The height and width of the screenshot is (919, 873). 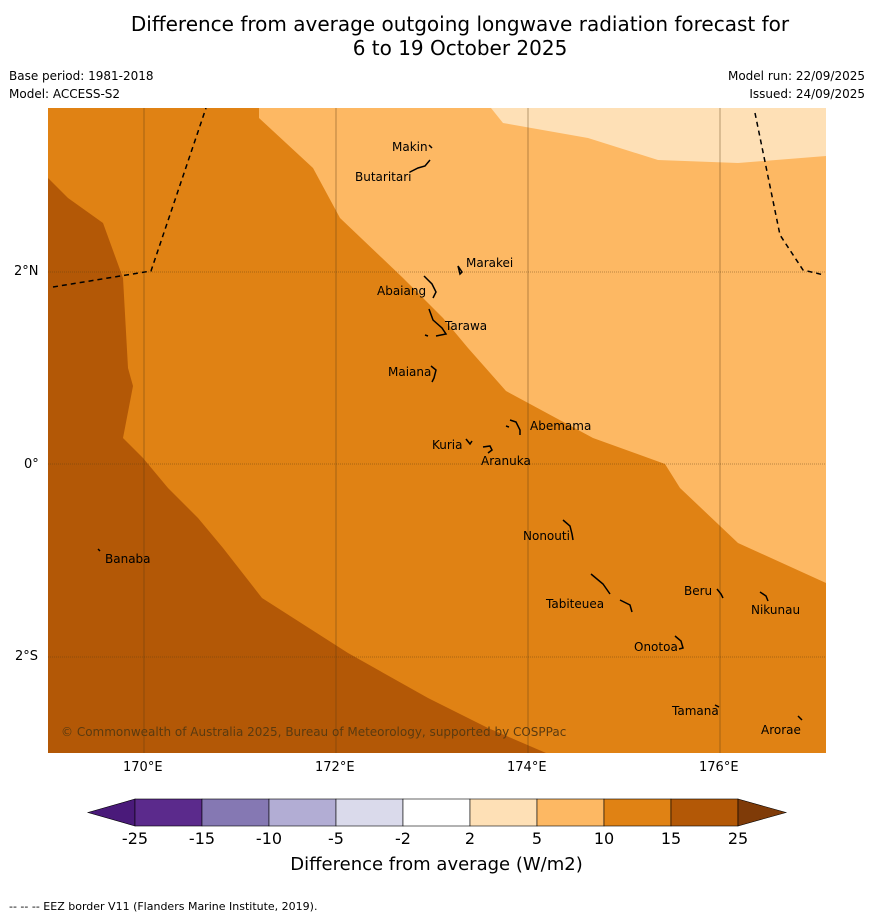 I want to click on label-banaba: Banaba, so click(x=128, y=559).